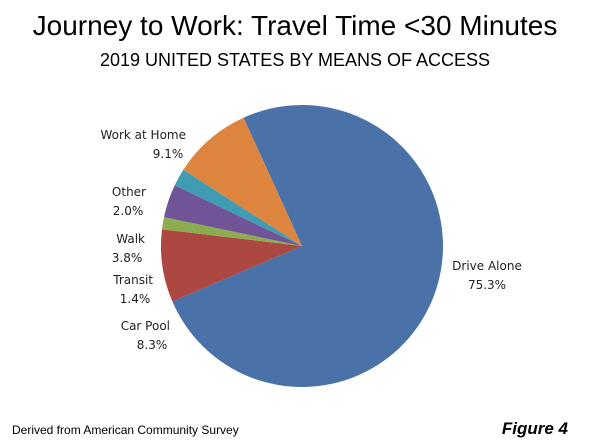  Describe the element at coordinates (152, 345) in the screenshot. I see `slice-value-label: 8.3%` at that location.